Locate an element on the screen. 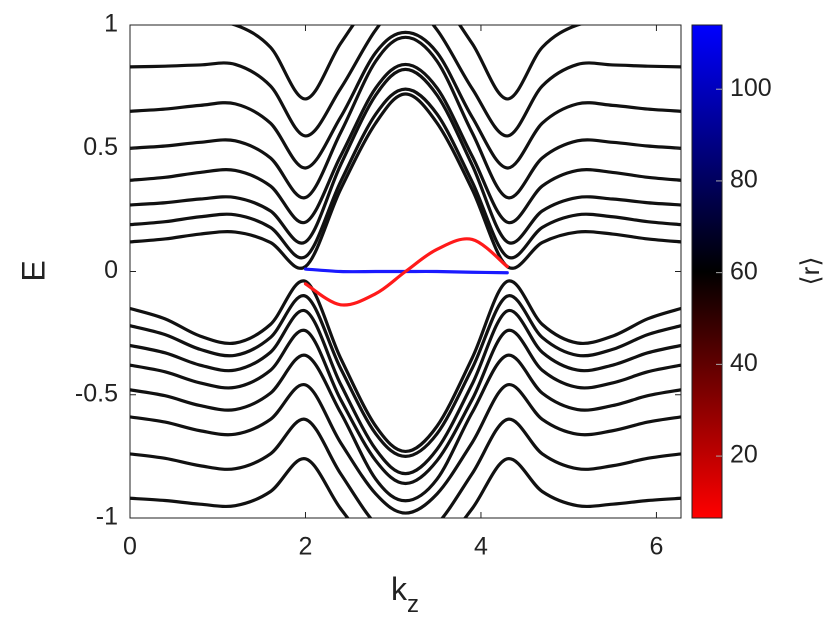  y-tick-label: -0.5 is located at coordinates (96, 393).